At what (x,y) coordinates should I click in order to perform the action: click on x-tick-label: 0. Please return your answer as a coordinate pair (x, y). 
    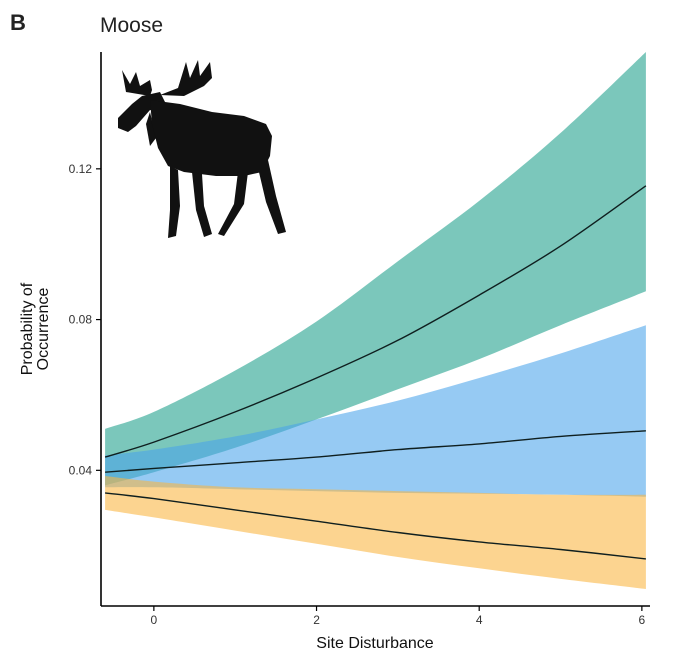
    Looking at the image, I should click on (154, 620).